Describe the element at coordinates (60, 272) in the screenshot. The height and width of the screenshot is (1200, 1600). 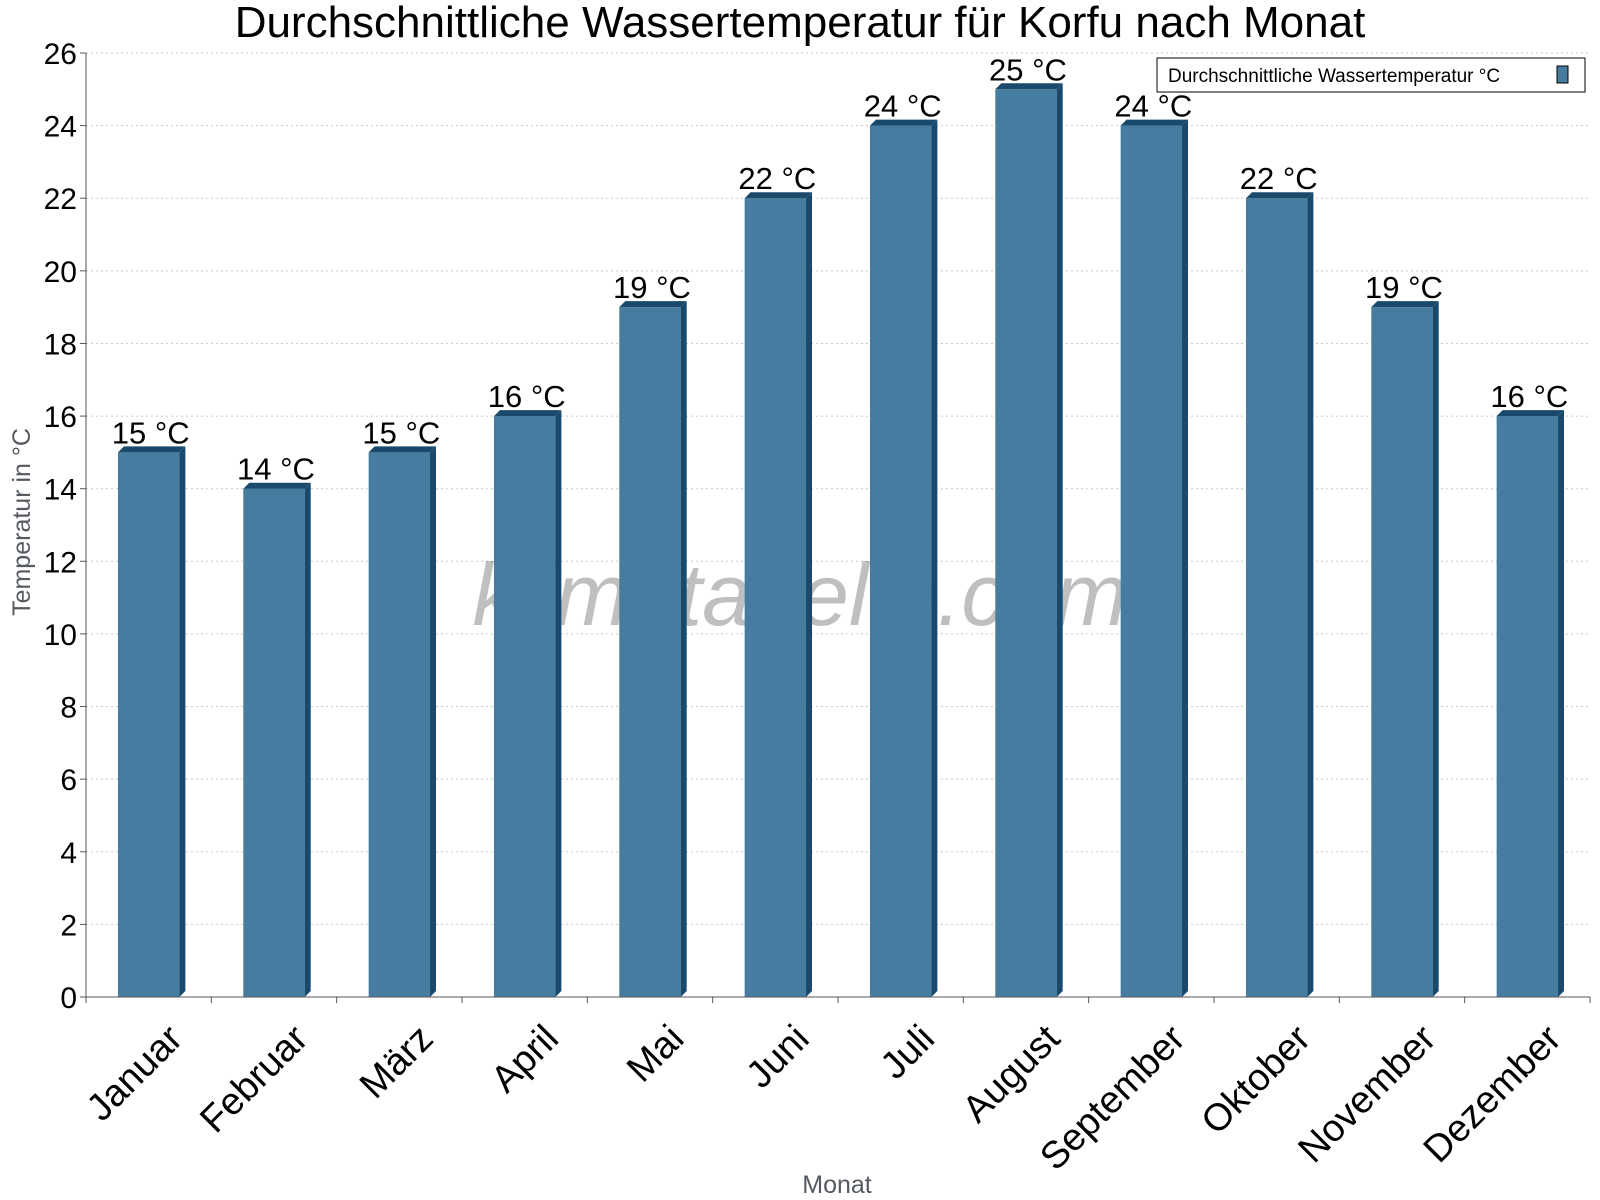
I see `y-tick-label: 20` at that location.